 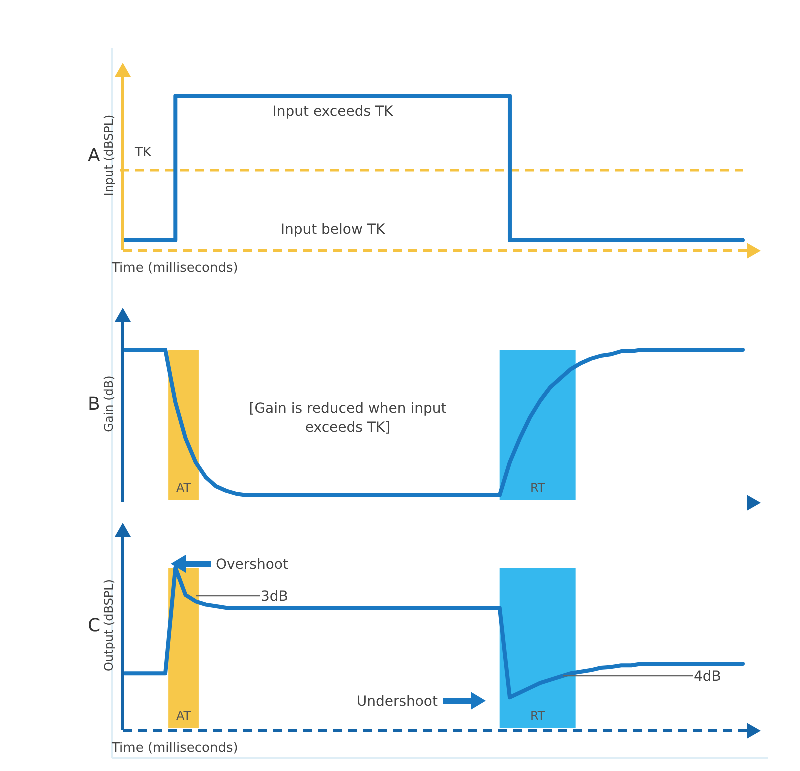 I want to click on y-axis-title: Output (dBSPL), so click(x=109, y=625).